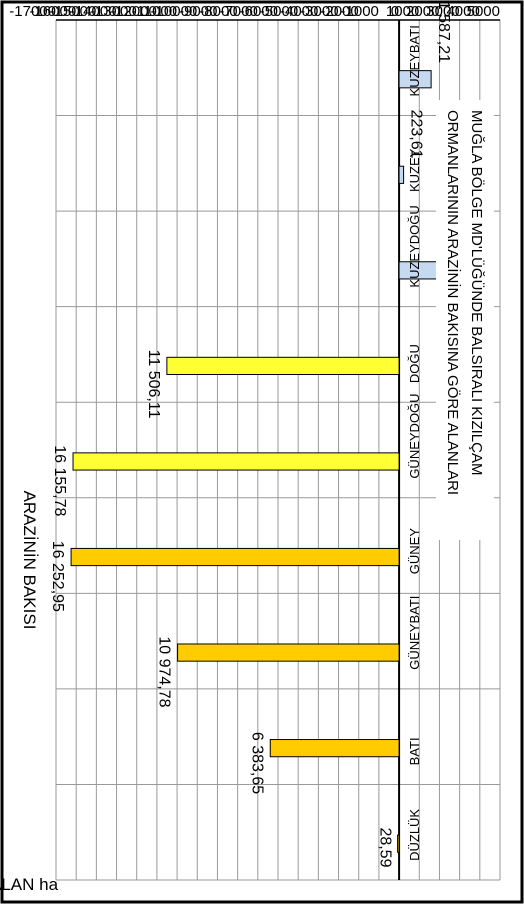  I want to click on value-label: 6 383,65, so click(256, 763).